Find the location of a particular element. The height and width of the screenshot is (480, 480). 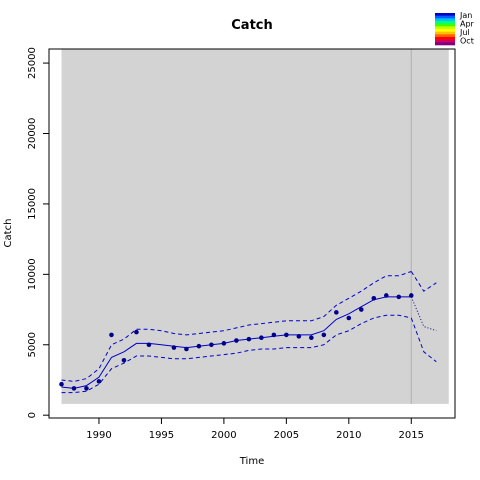

x-tick-label: 2015 is located at coordinates (411, 435).